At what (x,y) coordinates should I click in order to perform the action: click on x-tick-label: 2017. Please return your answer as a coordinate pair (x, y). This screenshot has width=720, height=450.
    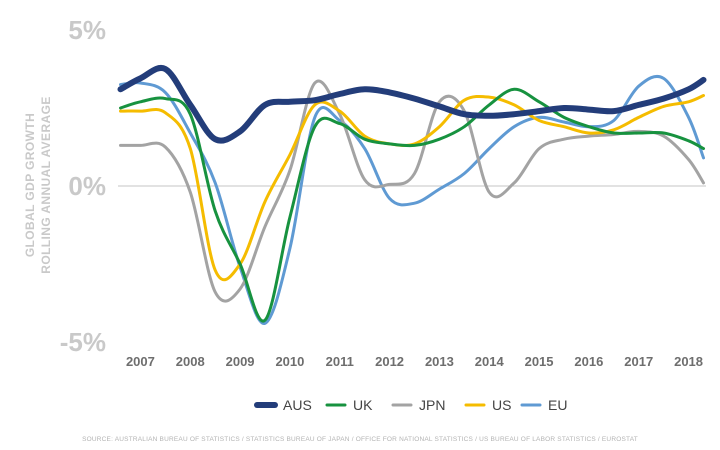
    Looking at the image, I should click on (638, 361).